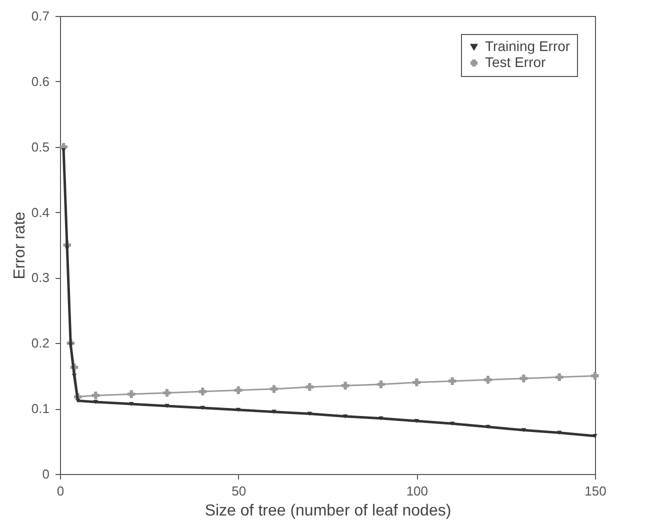 The image size is (652, 520). What do you see at coordinates (40, 278) in the screenshot?
I see `y-tick-label: 0.3` at bounding box center [40, 278].